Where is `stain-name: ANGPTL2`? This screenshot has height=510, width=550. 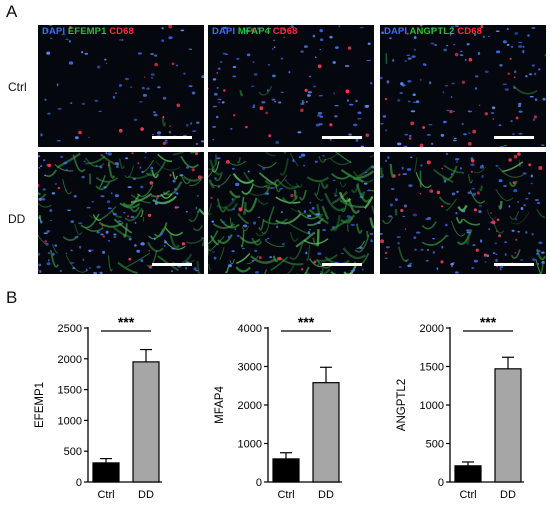
stain-name: ANGPTL2 is located at coordinates (432, 31).